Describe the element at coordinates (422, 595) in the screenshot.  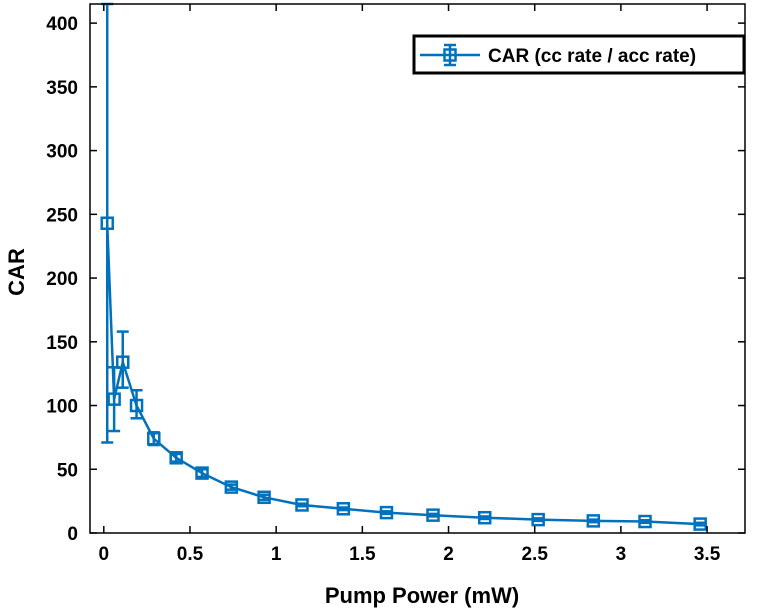
I see `x-axis-label: Pump Power (mW)` at that location.